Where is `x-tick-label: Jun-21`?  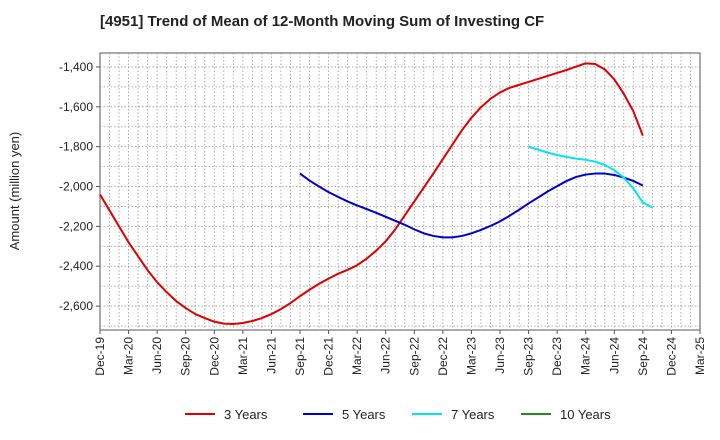 x-tick-label: Jun-21 is located at coordinates (271, 355).